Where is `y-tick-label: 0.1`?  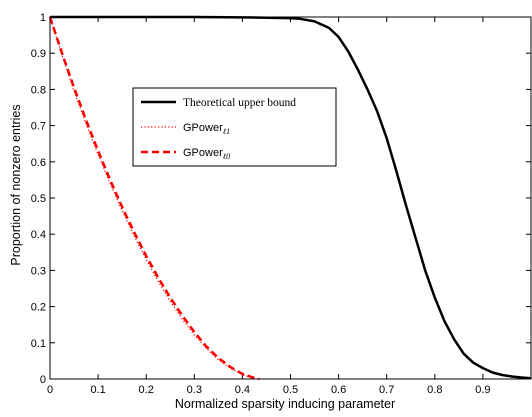
y-tick-label: 0.1 is located at coordinates (38, 344).